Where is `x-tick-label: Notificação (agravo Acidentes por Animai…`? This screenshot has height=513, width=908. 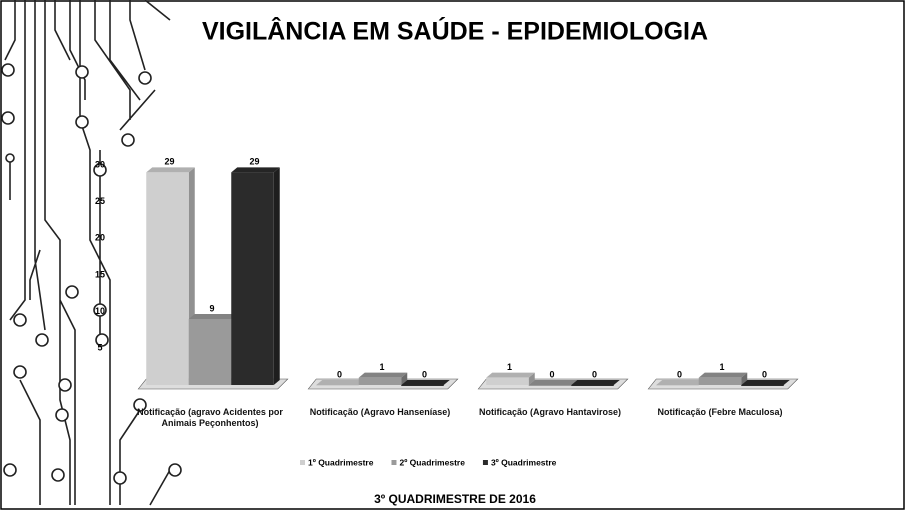
x-tick-label: Notificação (agravo Acidentes por Animai… is located at coordinates (210, 417).